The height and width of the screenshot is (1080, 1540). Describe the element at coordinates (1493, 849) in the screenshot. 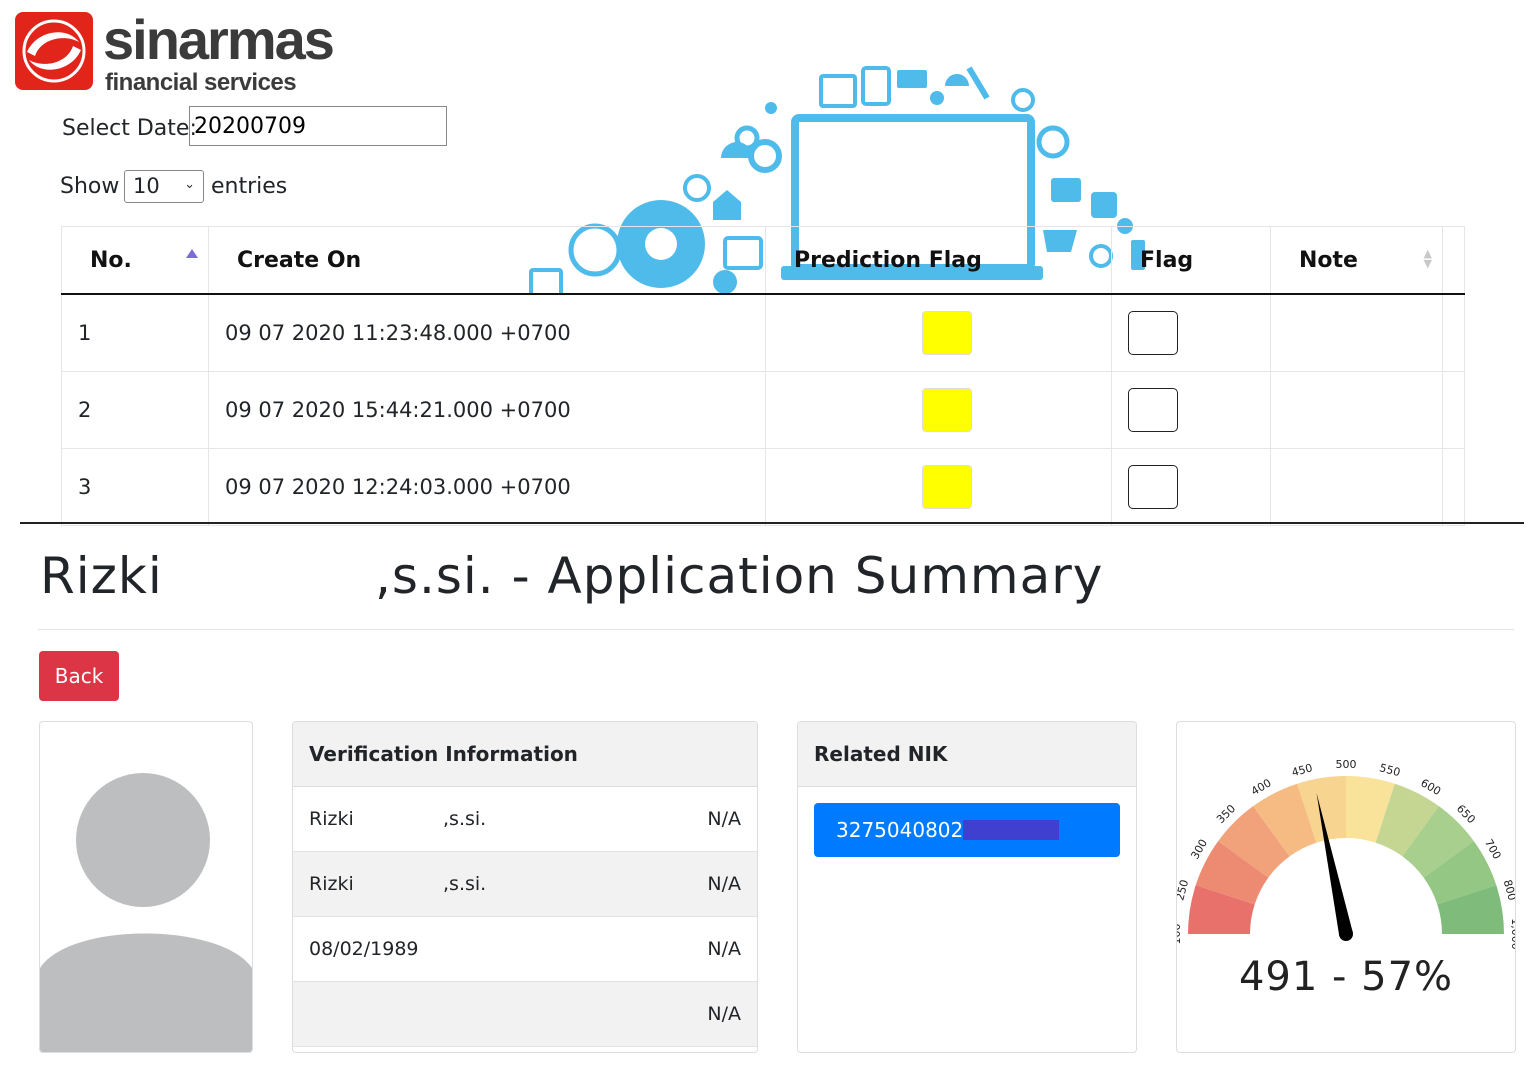

I see `gauge-tick-label: 700` at that location.